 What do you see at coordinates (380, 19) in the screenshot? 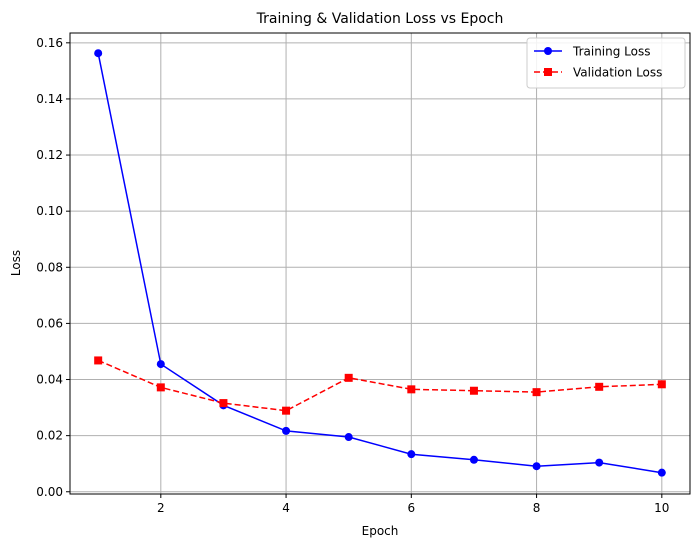
I see `chart-title: Training & Validation Loss vs Epoch` at bounding box center [380, 19].